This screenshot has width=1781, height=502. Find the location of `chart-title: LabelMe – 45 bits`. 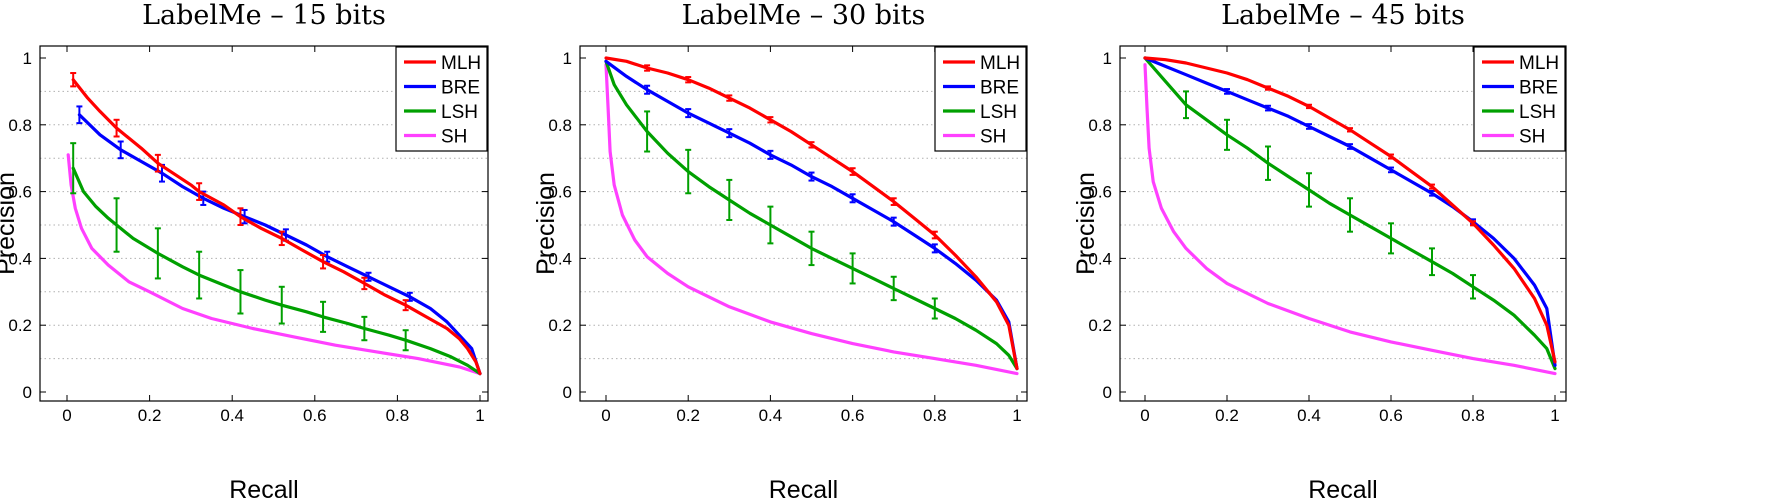

chart-title: LabelMe – 45 bits is located at coordinates (1343, 15).